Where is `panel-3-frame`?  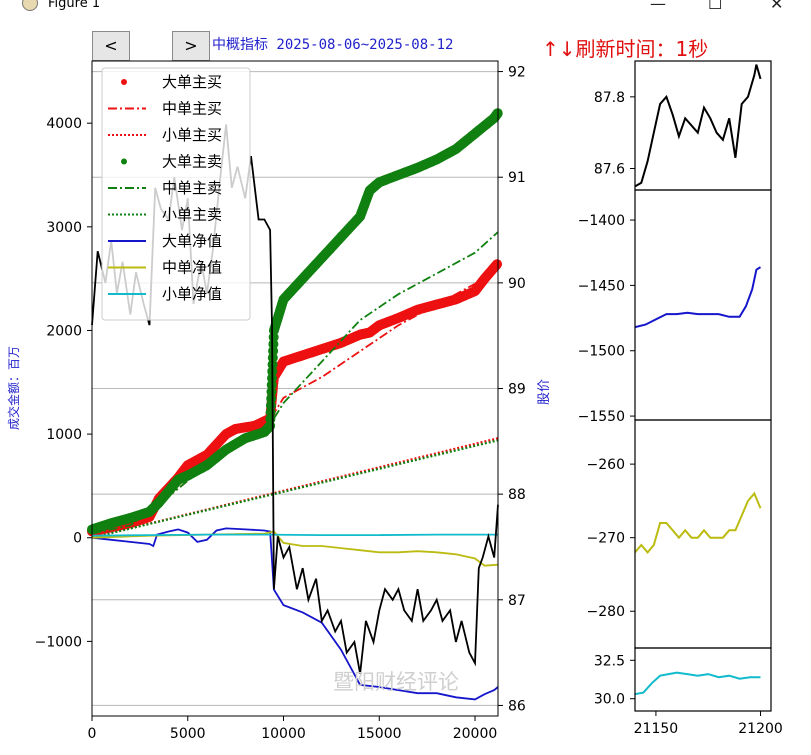 panel-3-frame is located at coordinates (703, 679).